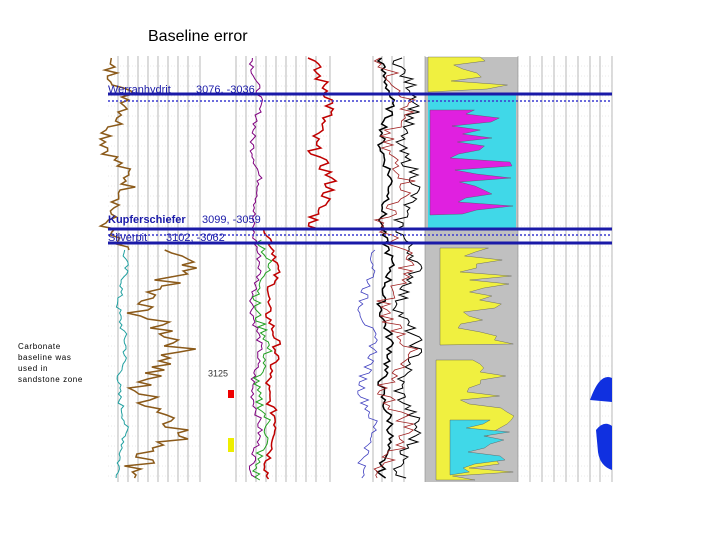  Describe the element at coordinates (147, 220) in the screenshot. I see `formation-name: Kupferschiefer` at that location.